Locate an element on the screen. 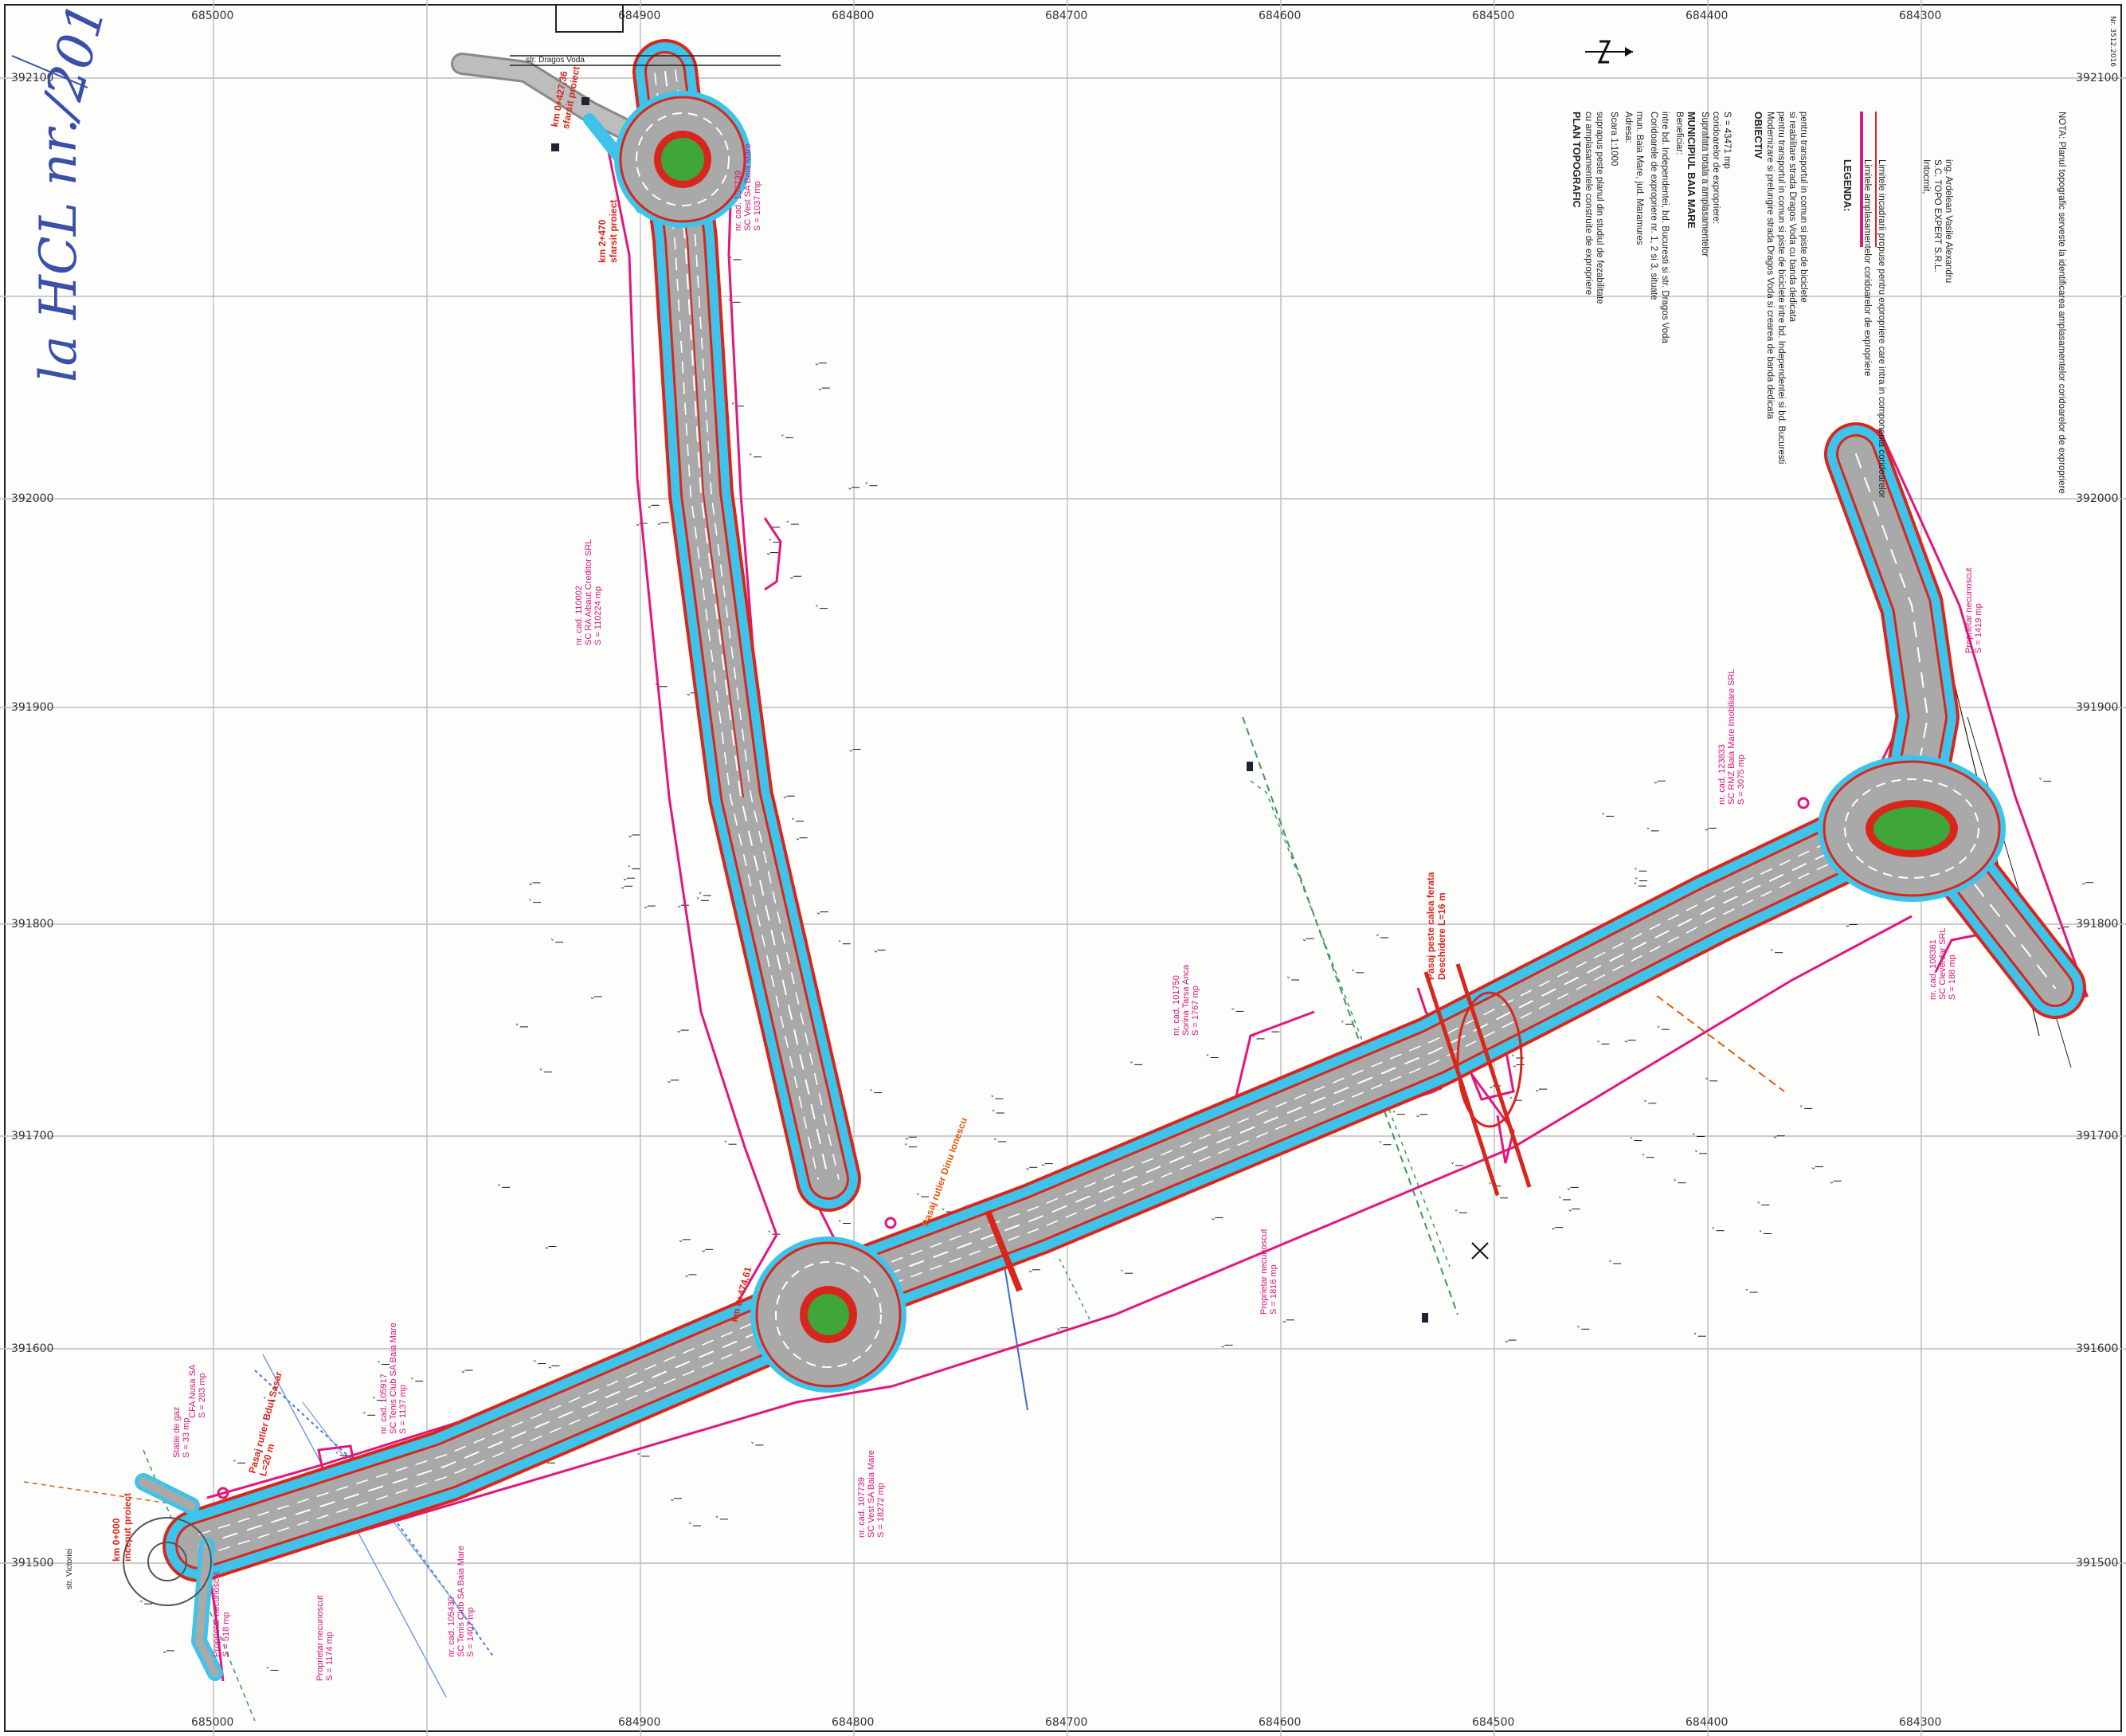  title-line: Scara 1:1000 is located at coordinates (1614, 139).